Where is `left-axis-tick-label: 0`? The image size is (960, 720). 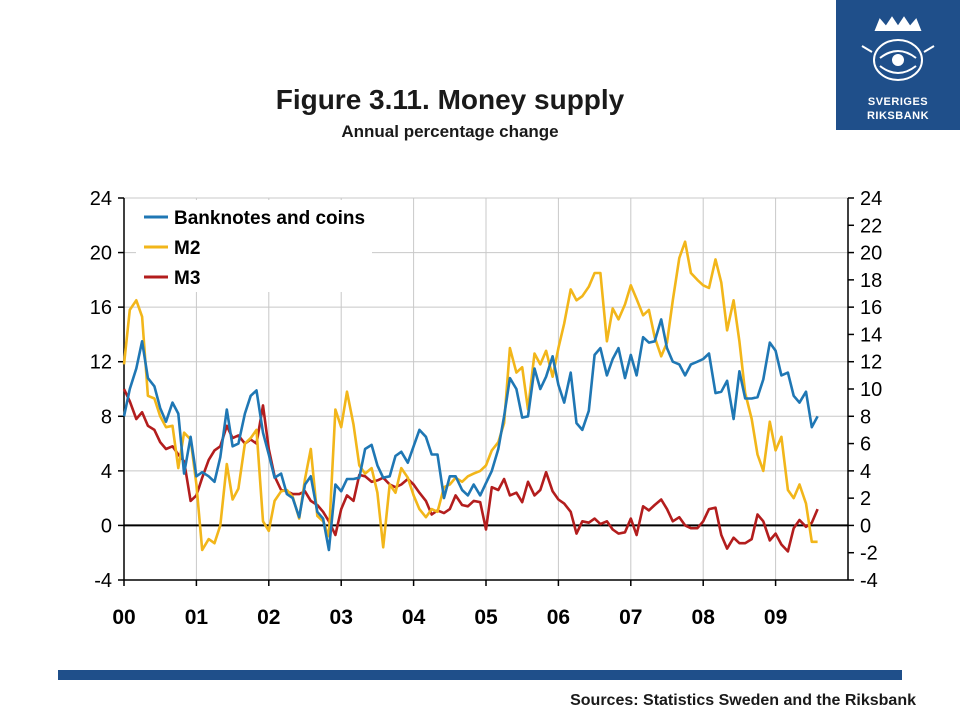
left-axis-tick-label: 0 is located at coordinates (106, 526).